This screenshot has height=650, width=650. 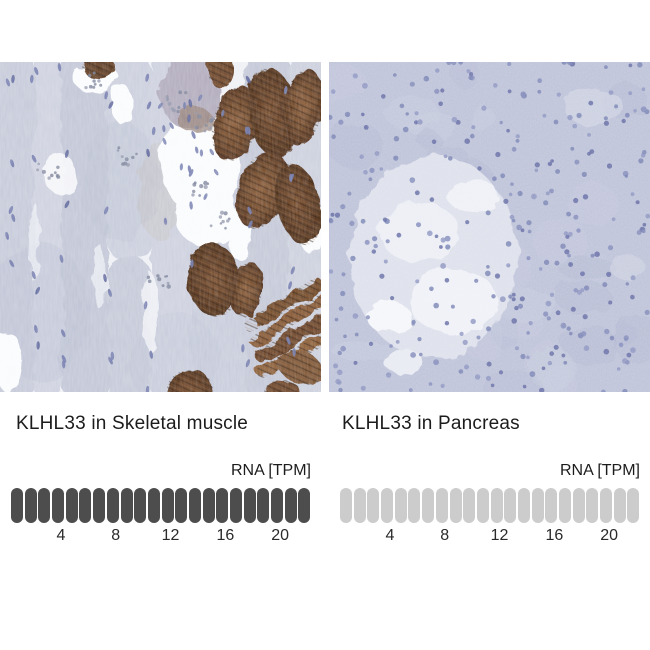 I want to click on rna-tpm-scale-pancreas: RNA [TPM] 4 8 12 16 20, so click(x=490, y=503).